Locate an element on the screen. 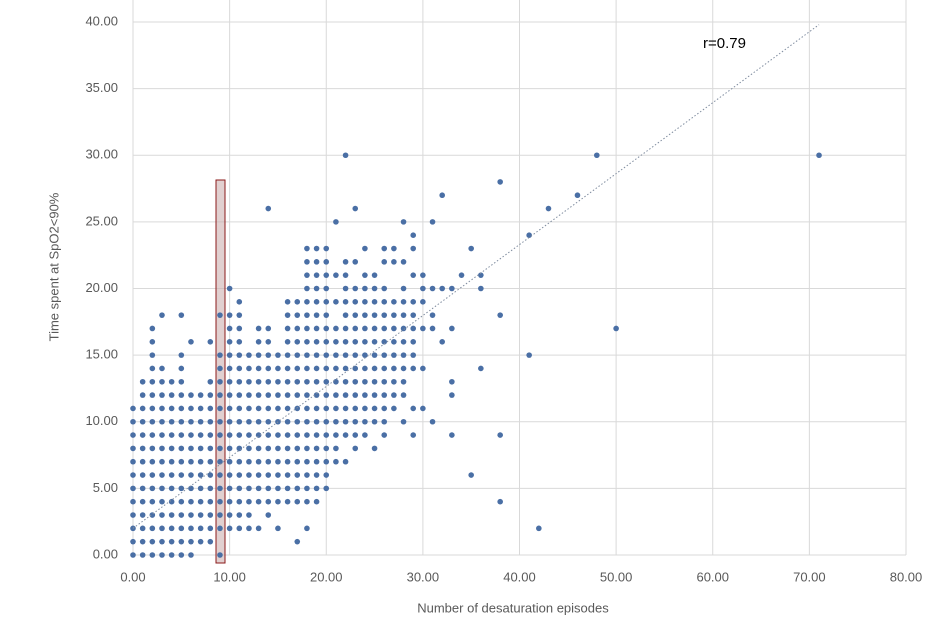 Image resolution: width=945 pixels, height=627 pixels. x-tick-label: 30.00 is located at coordinates (423, 576).